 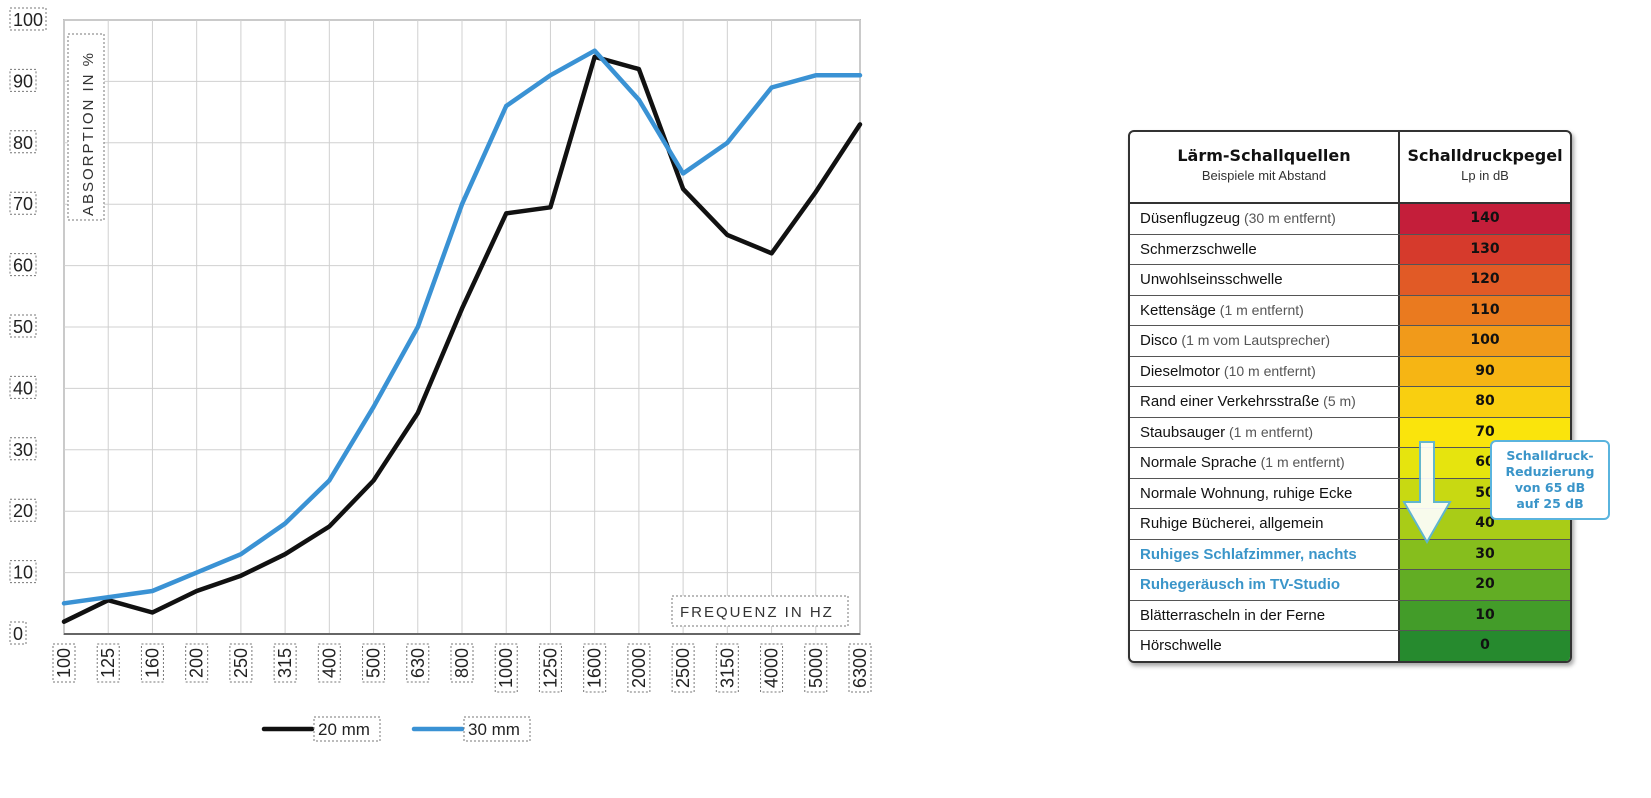 I want to click on row-source-name: Staubsauger, so click(x=1183, y=432).